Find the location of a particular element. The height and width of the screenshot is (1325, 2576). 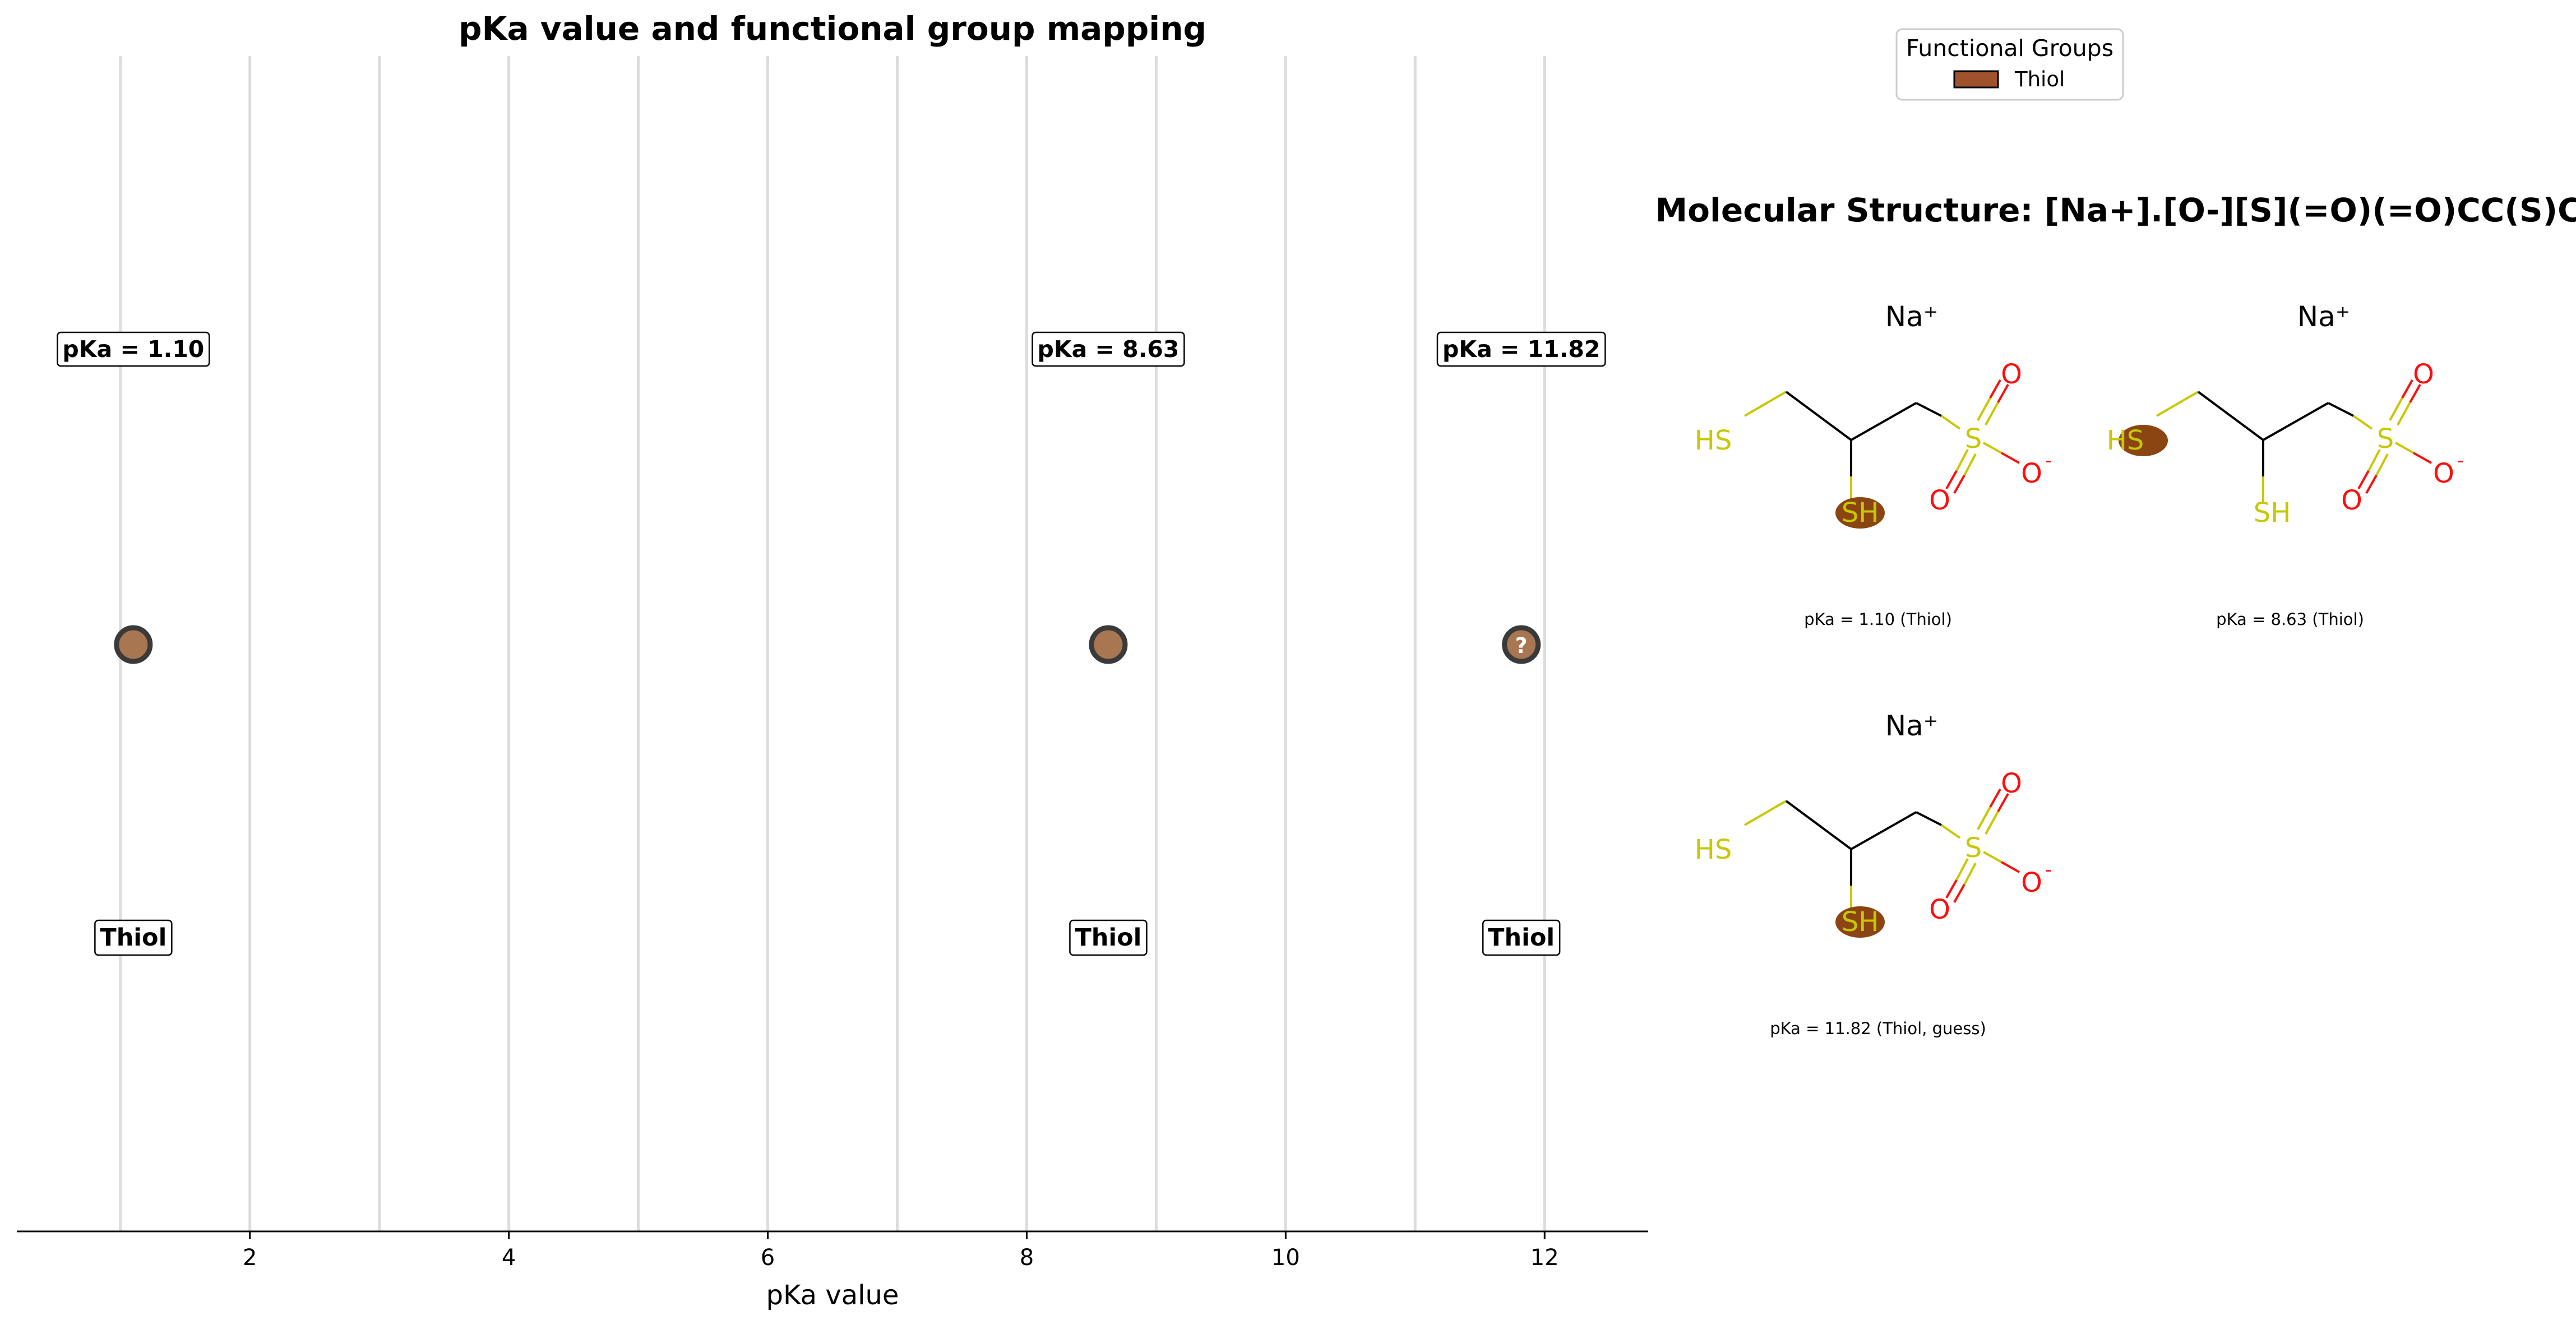

legend: Functional Groups Thiol is located at coordinates (2009, 64).